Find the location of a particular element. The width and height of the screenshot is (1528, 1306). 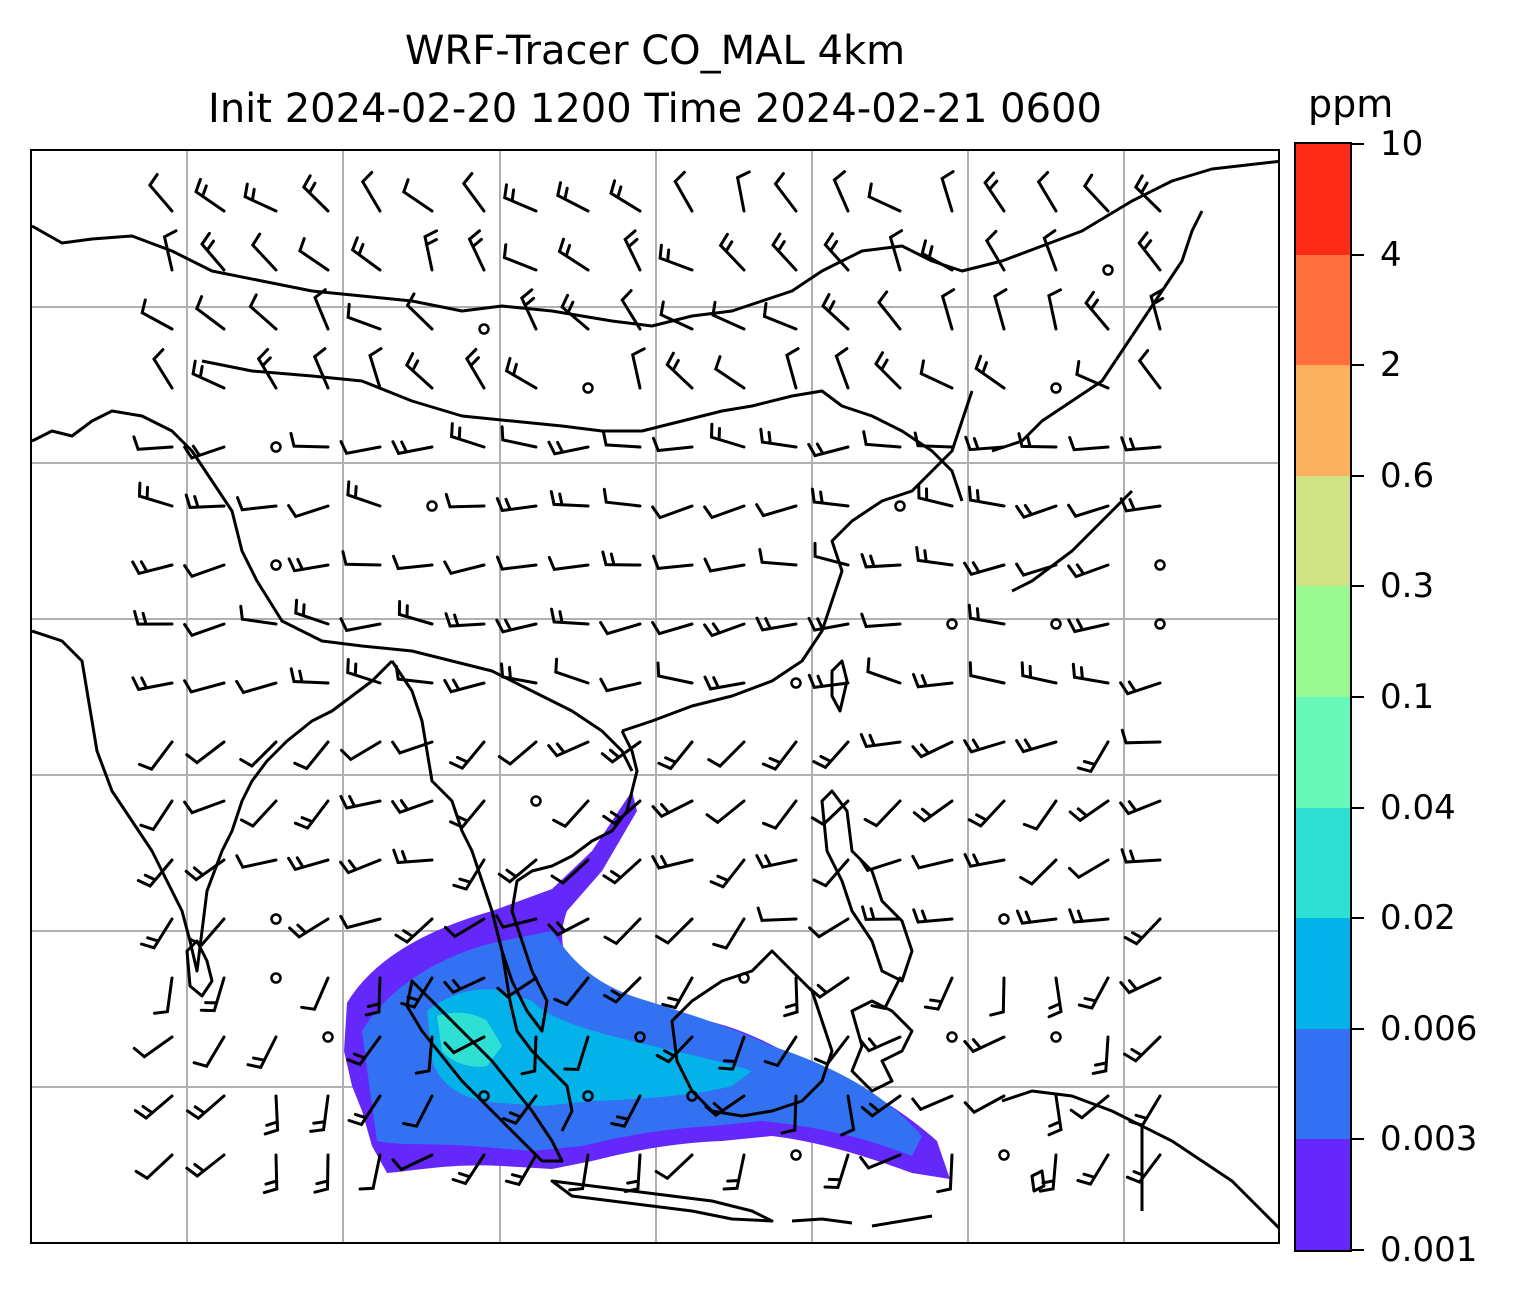

coastline-java is located at coordinates (662, 1201).